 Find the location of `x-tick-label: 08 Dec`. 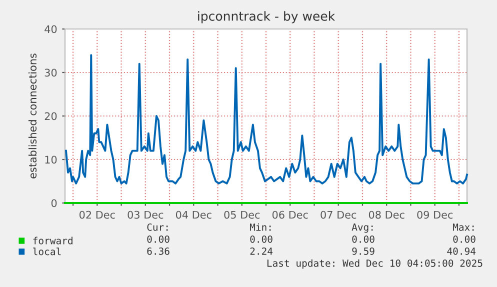

x-tick-label: 08 Dec is located at coordinates (386, 214).